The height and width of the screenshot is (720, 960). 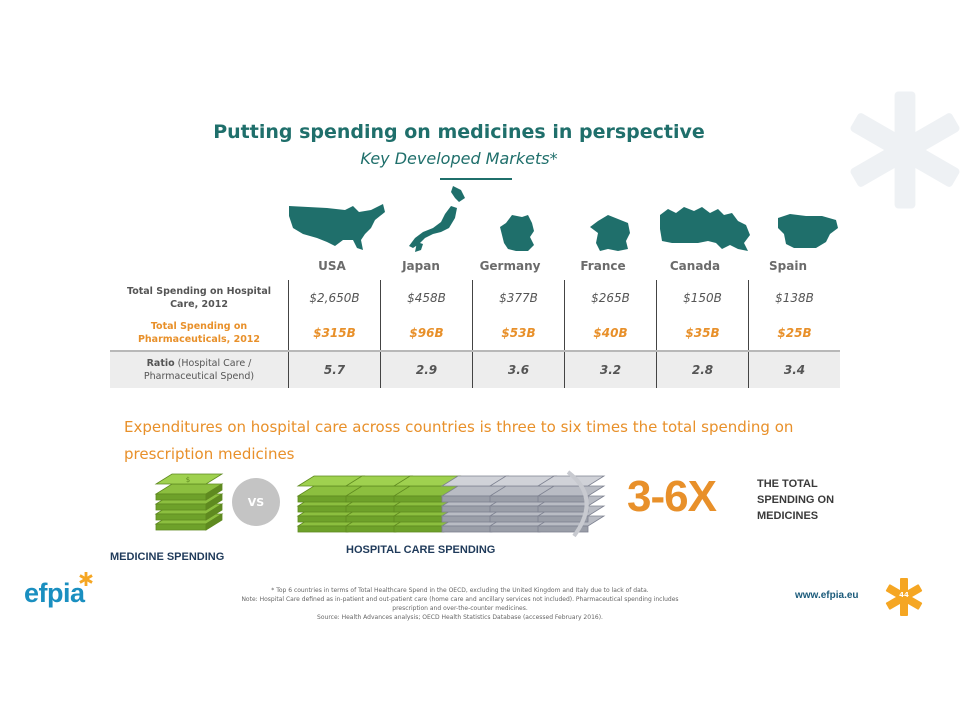 What do you see at coordinates (337, 228) in the screenshot?
I see `usa-map-icon` at bounding box center [337, 228].